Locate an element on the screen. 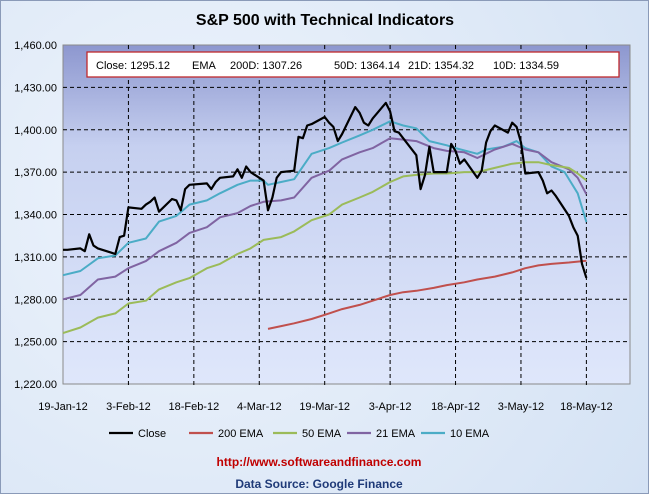  legend-label: Close is located at coordinates (152, 434).